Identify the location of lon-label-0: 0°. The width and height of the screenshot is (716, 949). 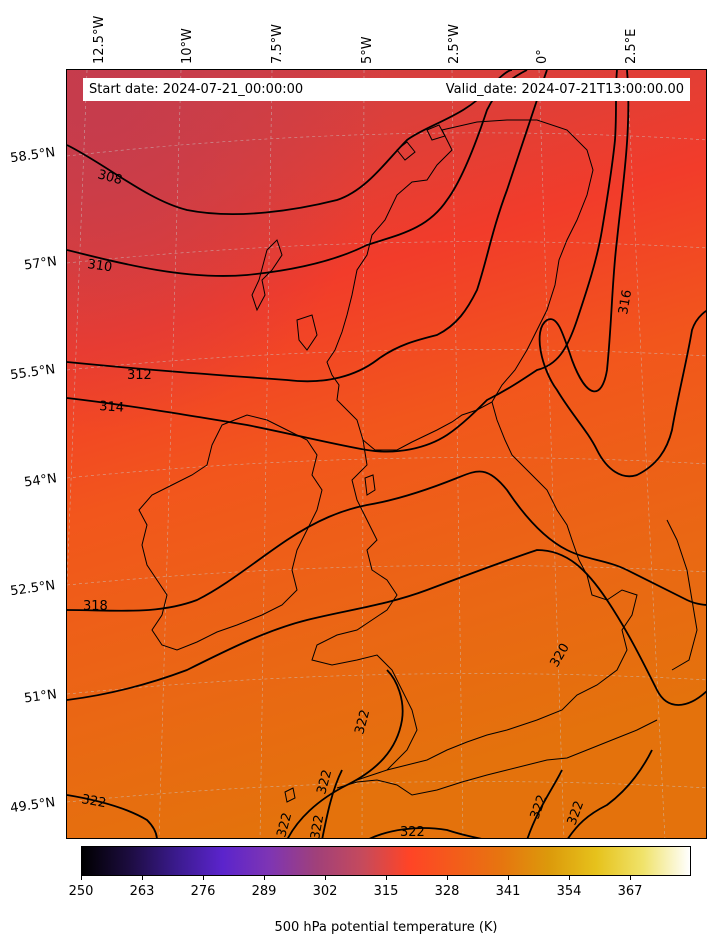
(542, 56).